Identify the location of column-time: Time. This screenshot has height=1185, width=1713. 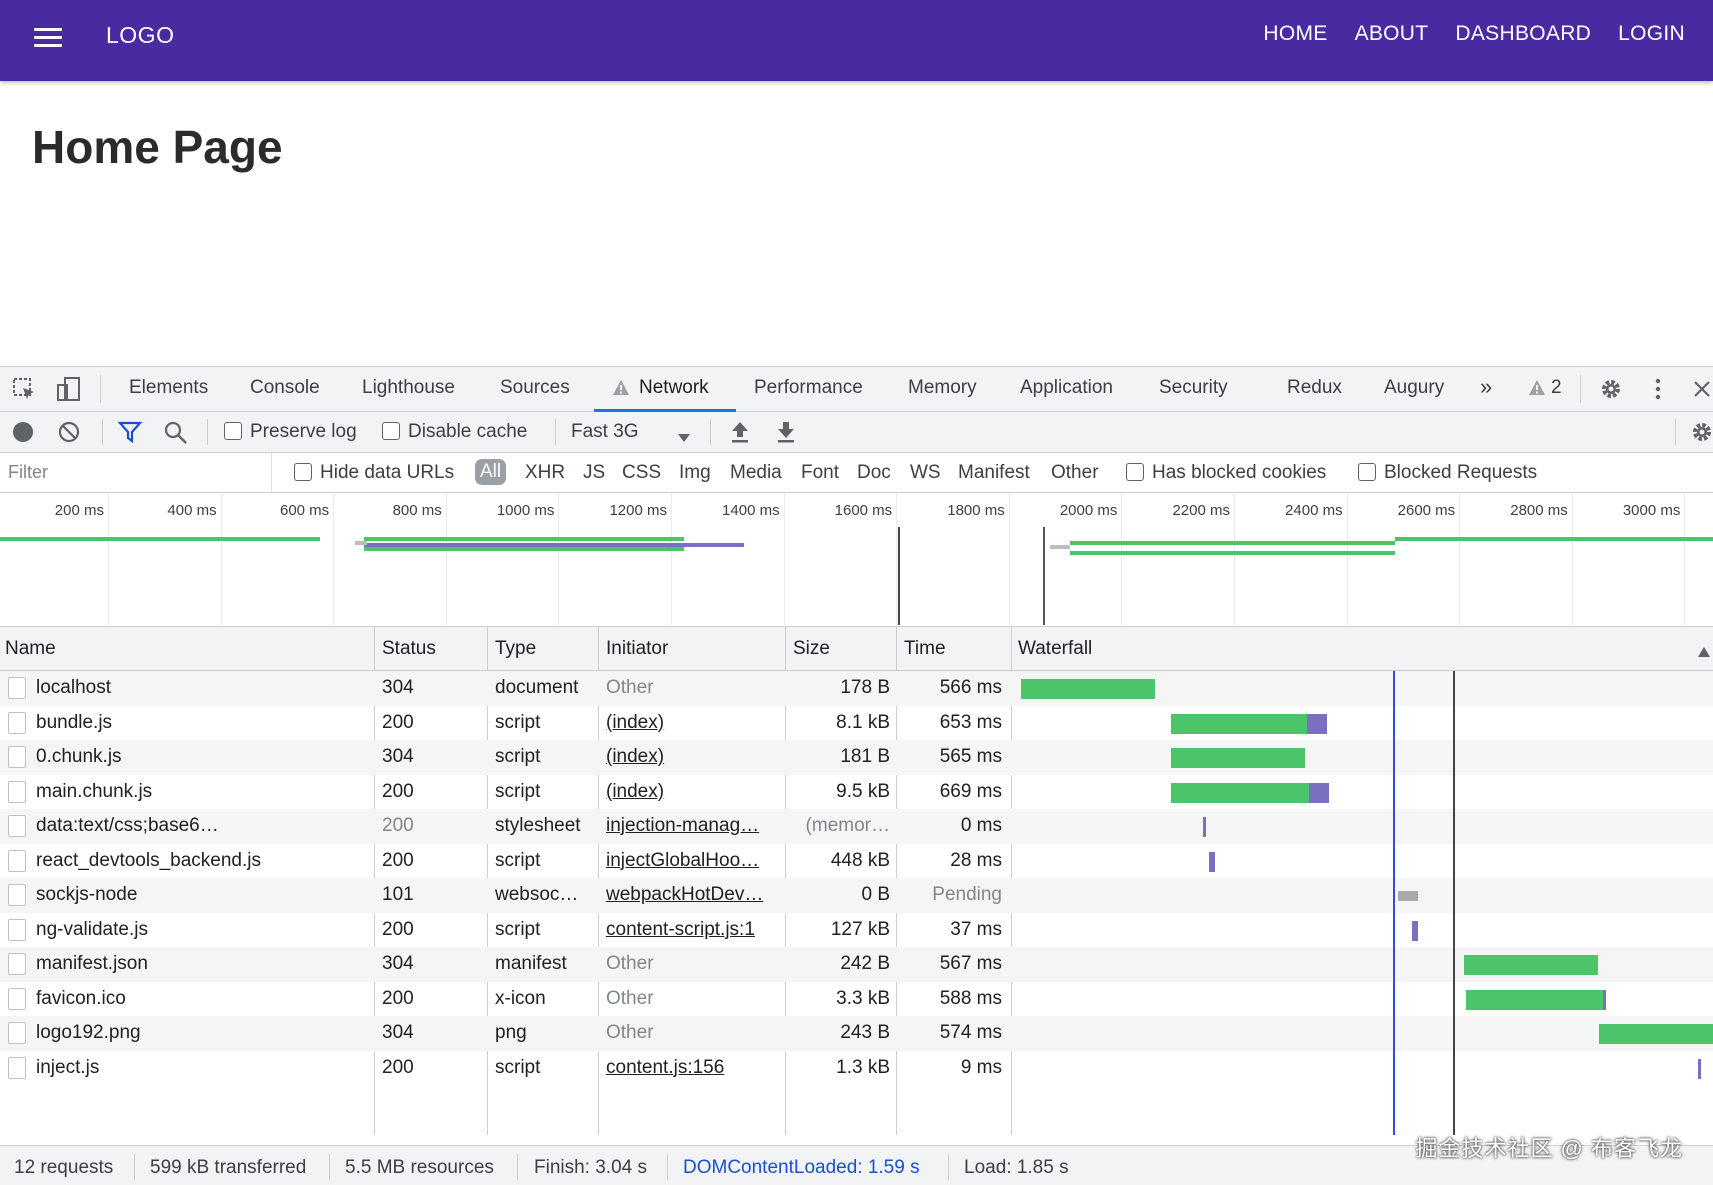
(925, 648).